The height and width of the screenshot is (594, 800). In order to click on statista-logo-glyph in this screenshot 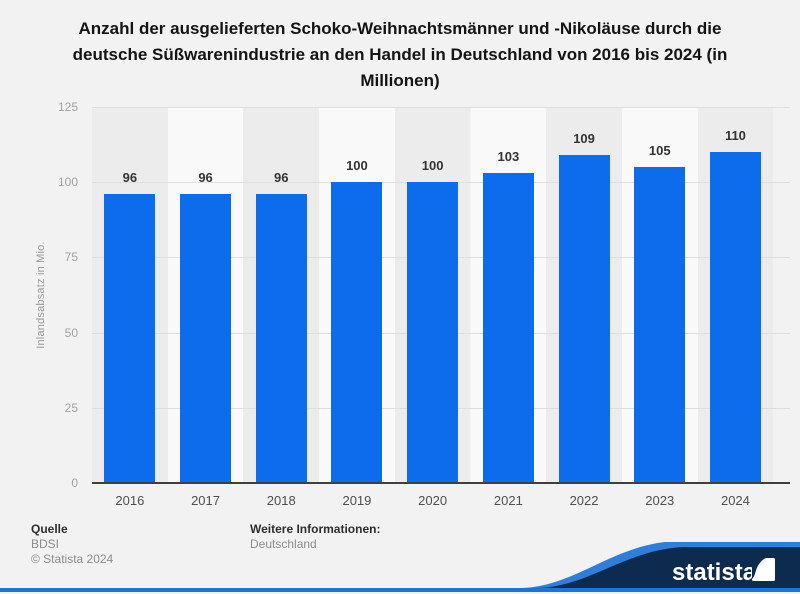, I will do `click(763, 569)`.